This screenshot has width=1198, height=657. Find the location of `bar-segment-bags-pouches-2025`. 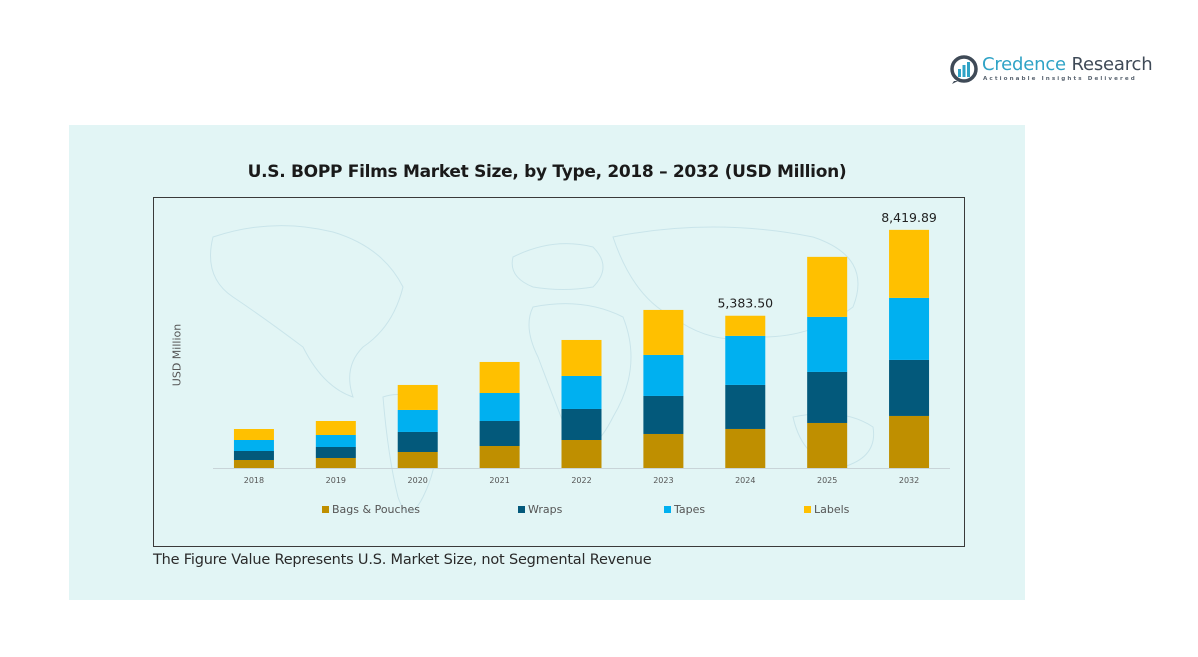

bar-segment-bags-pouches-2025 is located at coordinates (827, 445).